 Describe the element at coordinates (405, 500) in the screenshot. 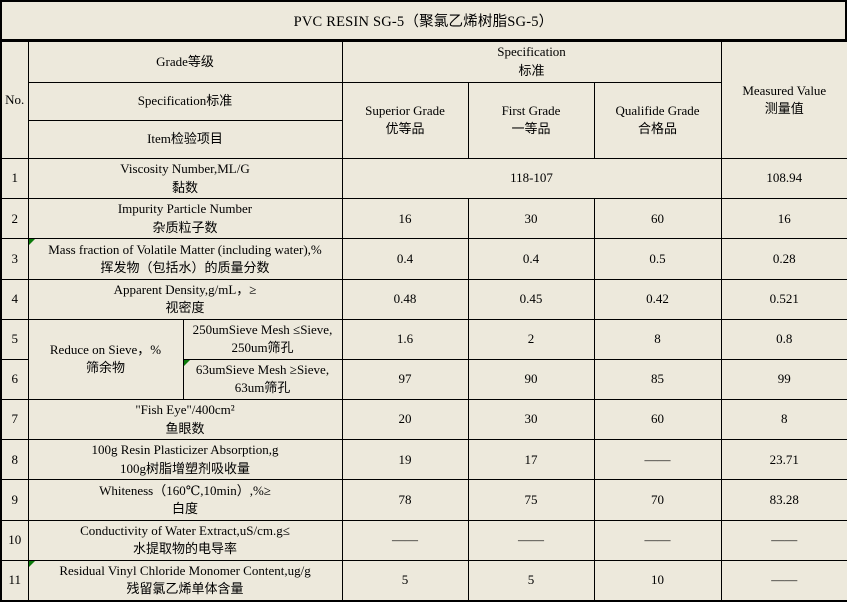

I see `cell-r9-superior: 78` at that location.